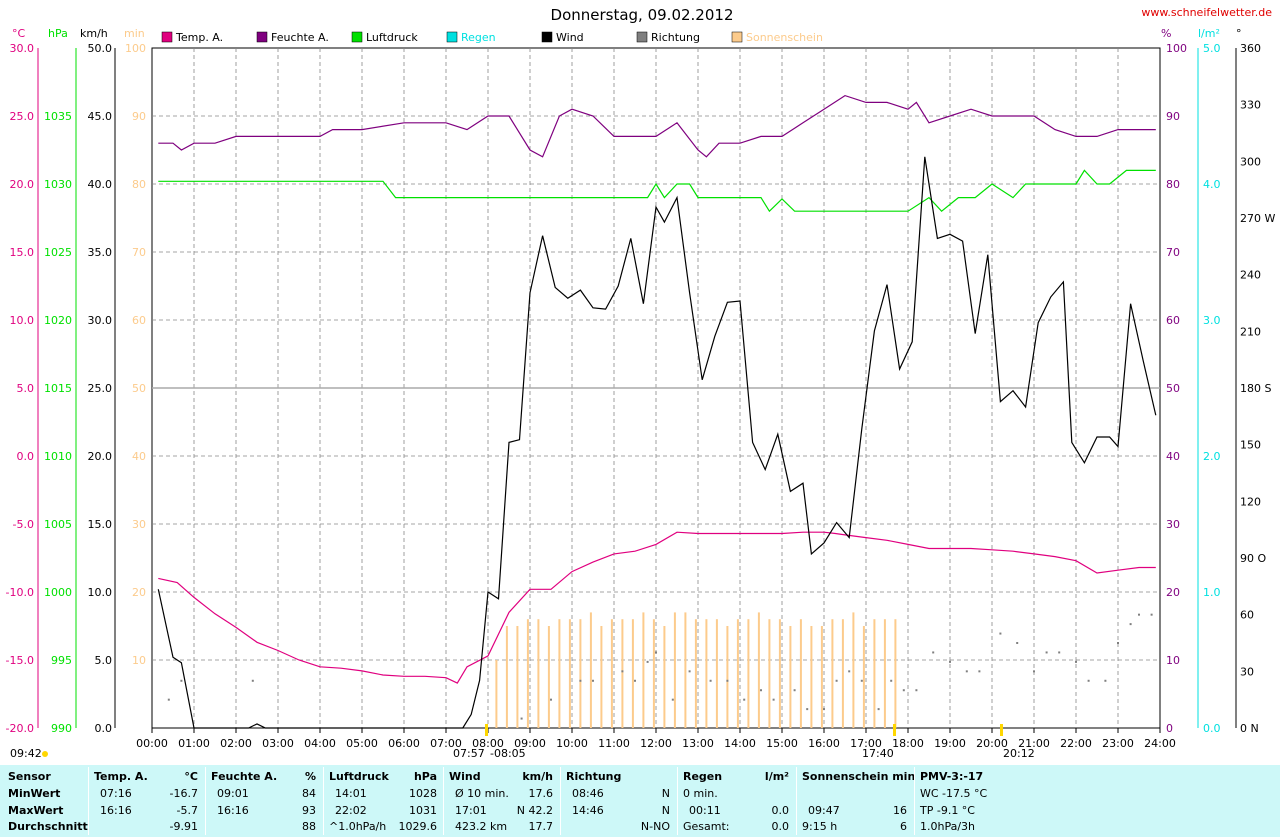  What do you see at coordinates (58, 524) in the screenshot?
I see `pressure-tick-label: 1005` at bounding box center [58, 524].